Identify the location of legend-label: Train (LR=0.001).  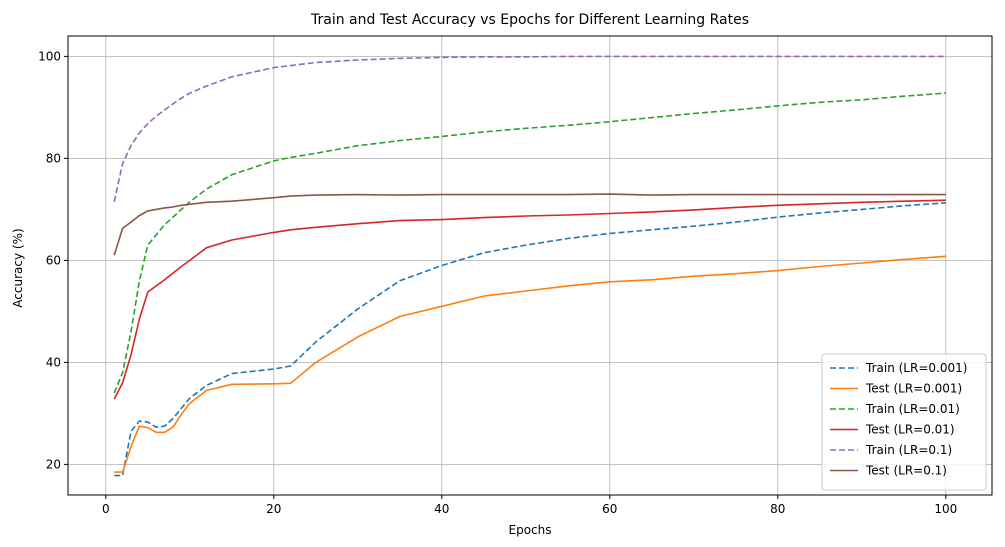
(916, 368).